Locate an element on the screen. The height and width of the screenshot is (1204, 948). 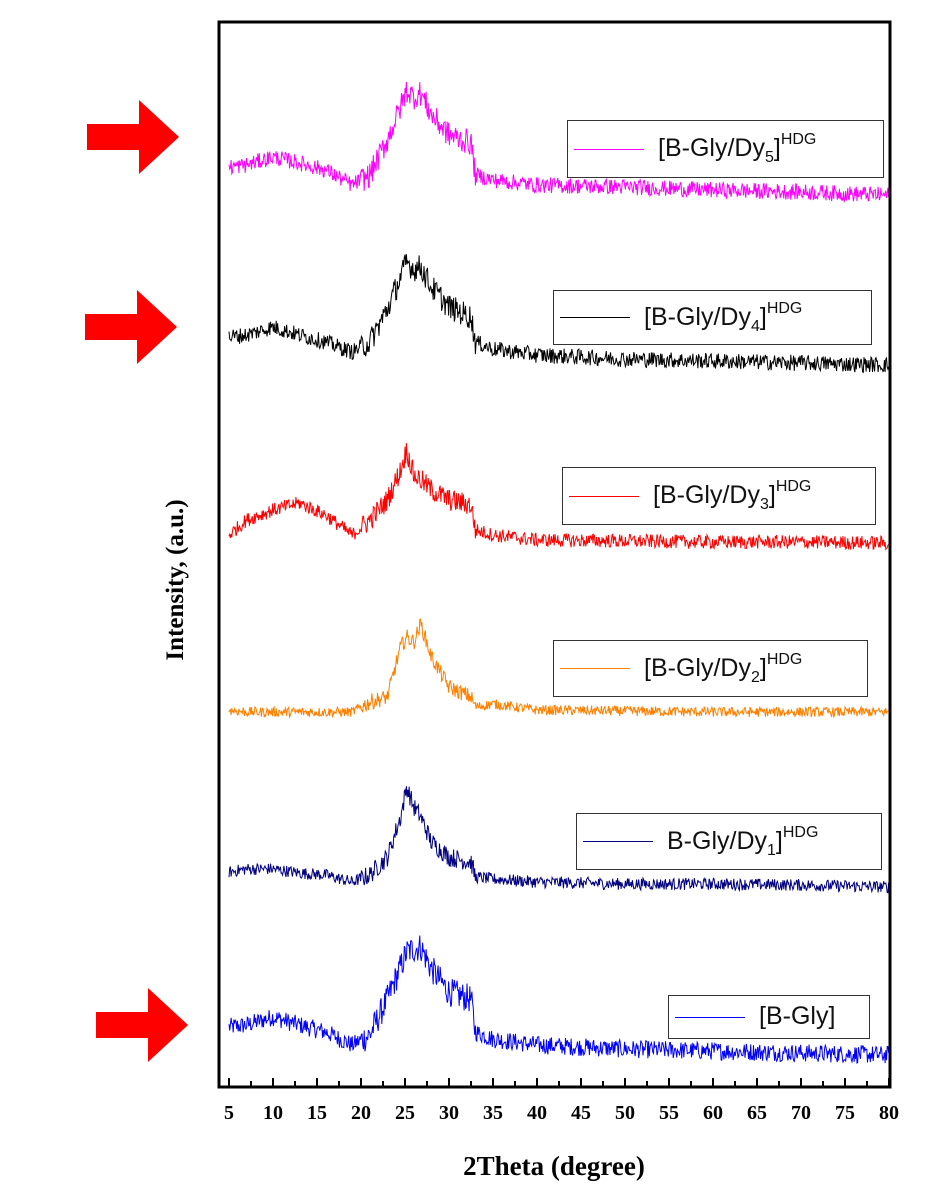
x-tick-label: 30 is located at coordinates (449, 1113).